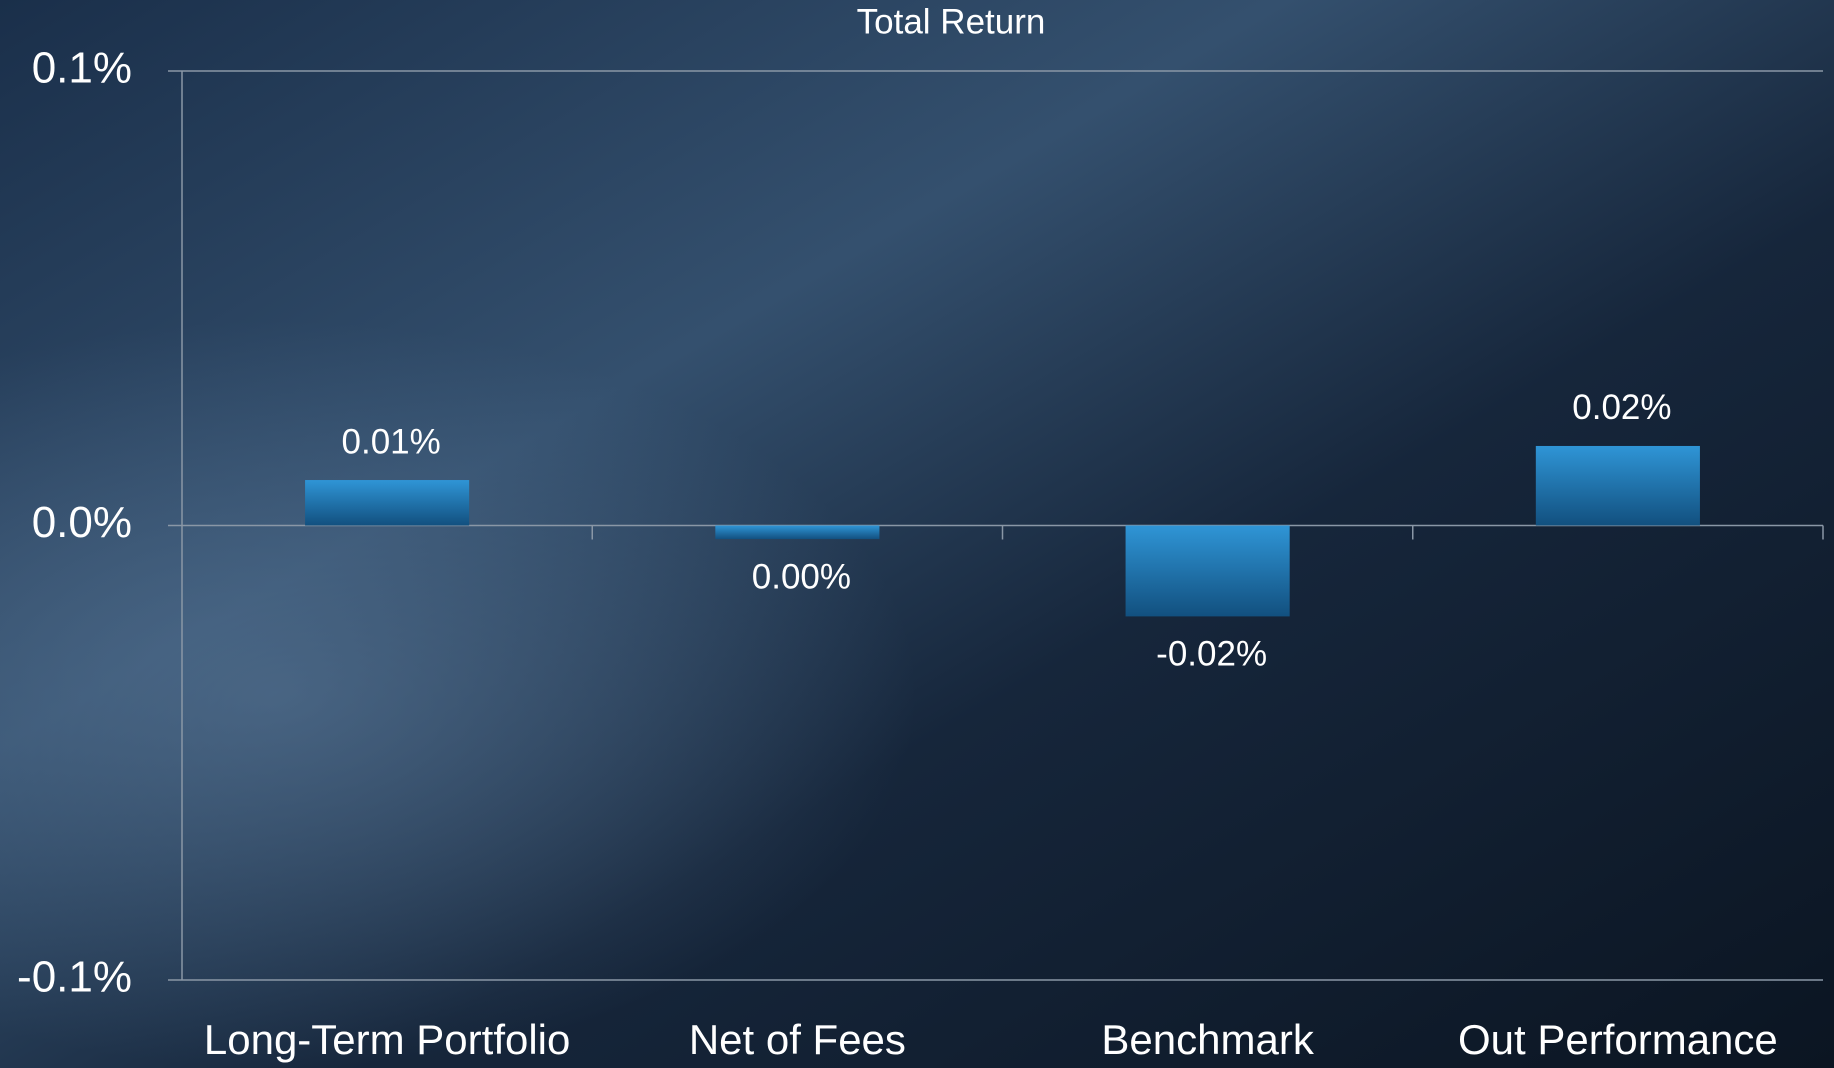 This screenshot has width=1834, height=1068. Describe the element at coordinates (1621, 407) in the screenshot. I see `value-label: 0.02%` at that location.